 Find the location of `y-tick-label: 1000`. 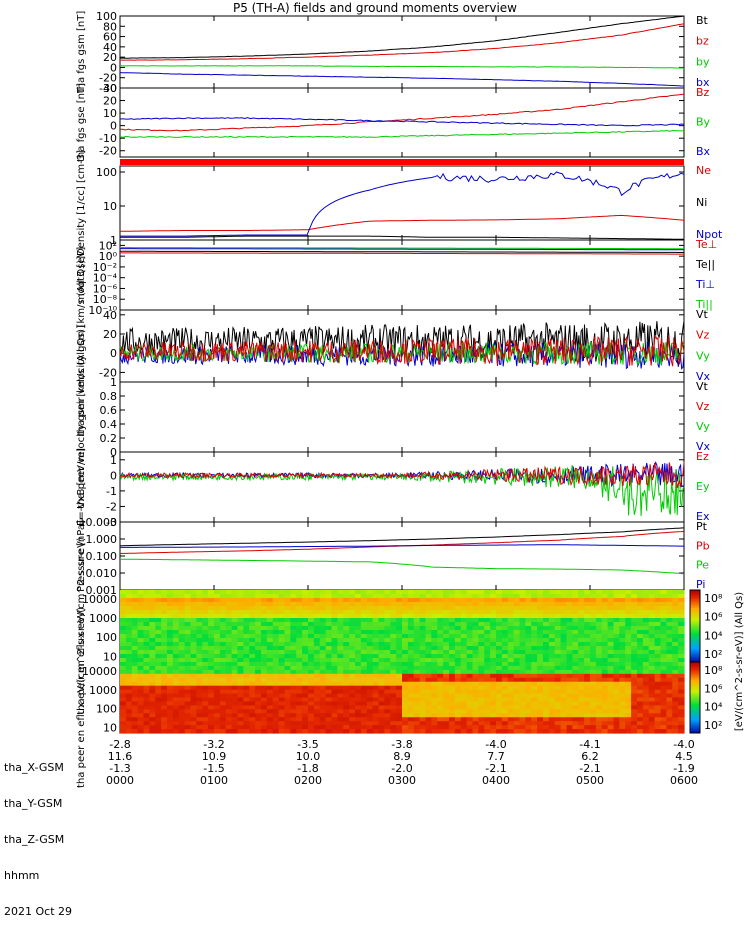

y-tick-label: 1000 is located at coordinates (103, 690).